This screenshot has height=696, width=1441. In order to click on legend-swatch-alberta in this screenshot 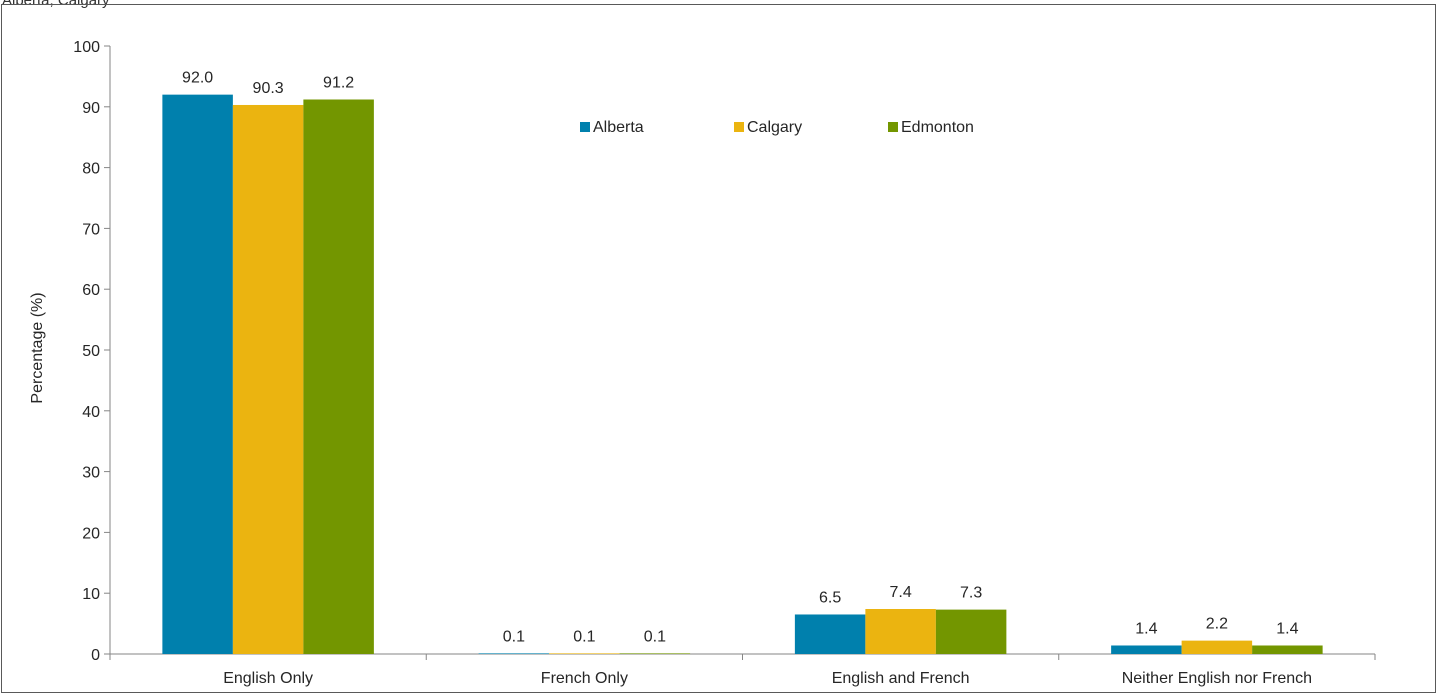, I will do `click(585, 127)`.